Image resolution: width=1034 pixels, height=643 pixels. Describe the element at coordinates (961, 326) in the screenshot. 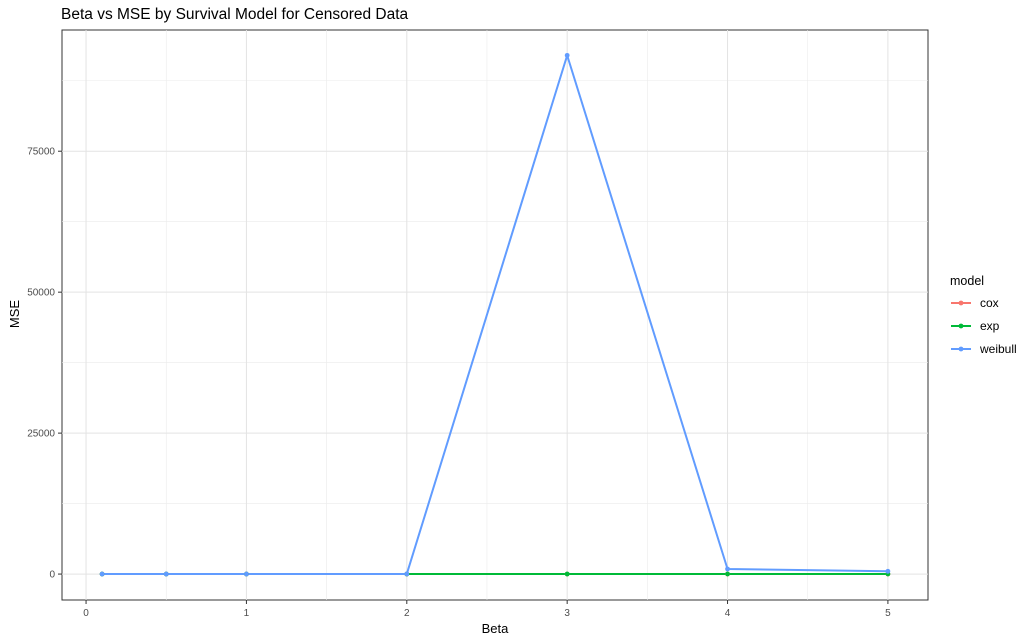

I see `legend-key-point-exp` at that location.